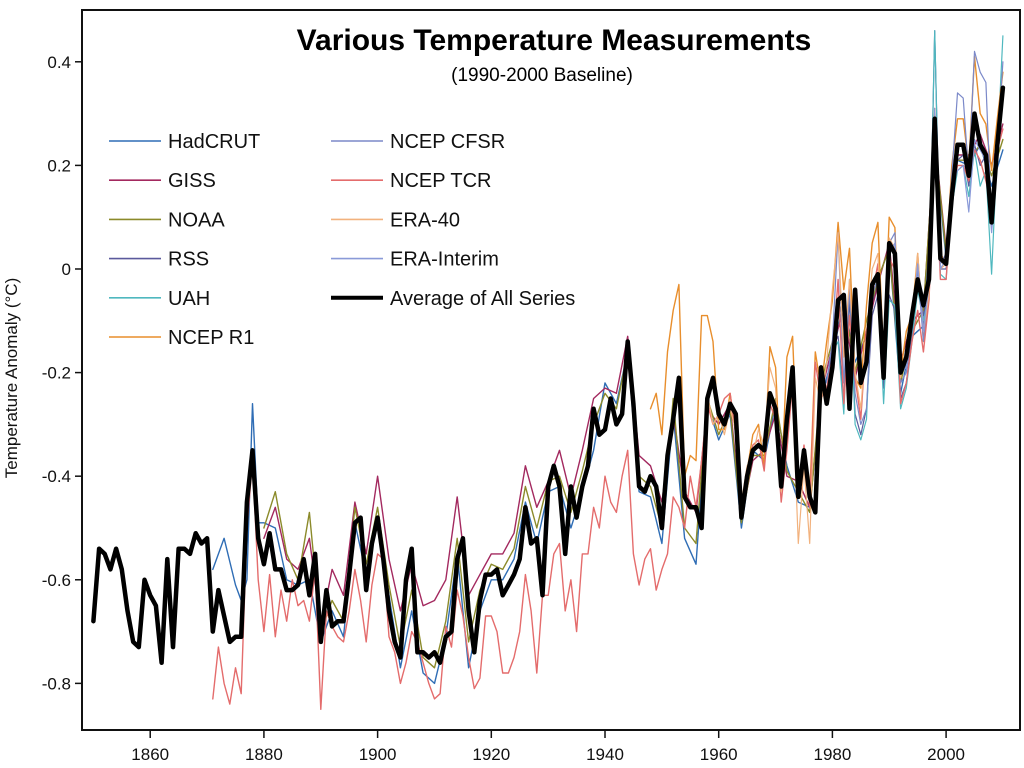 Image resolution: width=1024 pixels, height=768 pixels. Describe the element at coordinates (211, 338) in the screenshot. I see `legend-label: NCEP R1` at that location.